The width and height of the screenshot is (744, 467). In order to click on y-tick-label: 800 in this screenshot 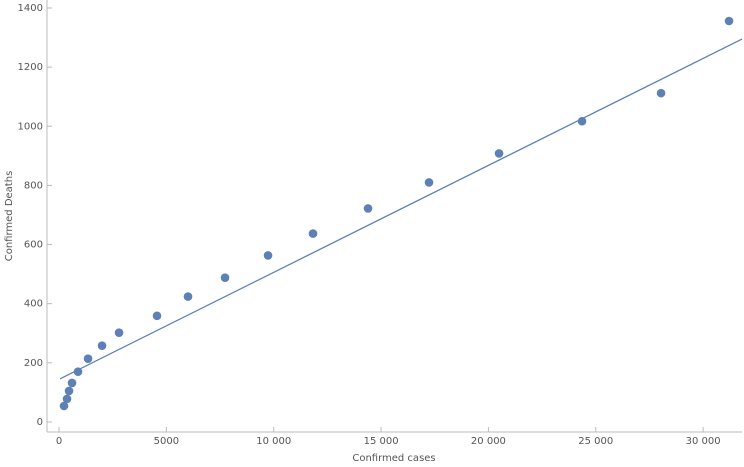, I will do `click(33, 185)`.